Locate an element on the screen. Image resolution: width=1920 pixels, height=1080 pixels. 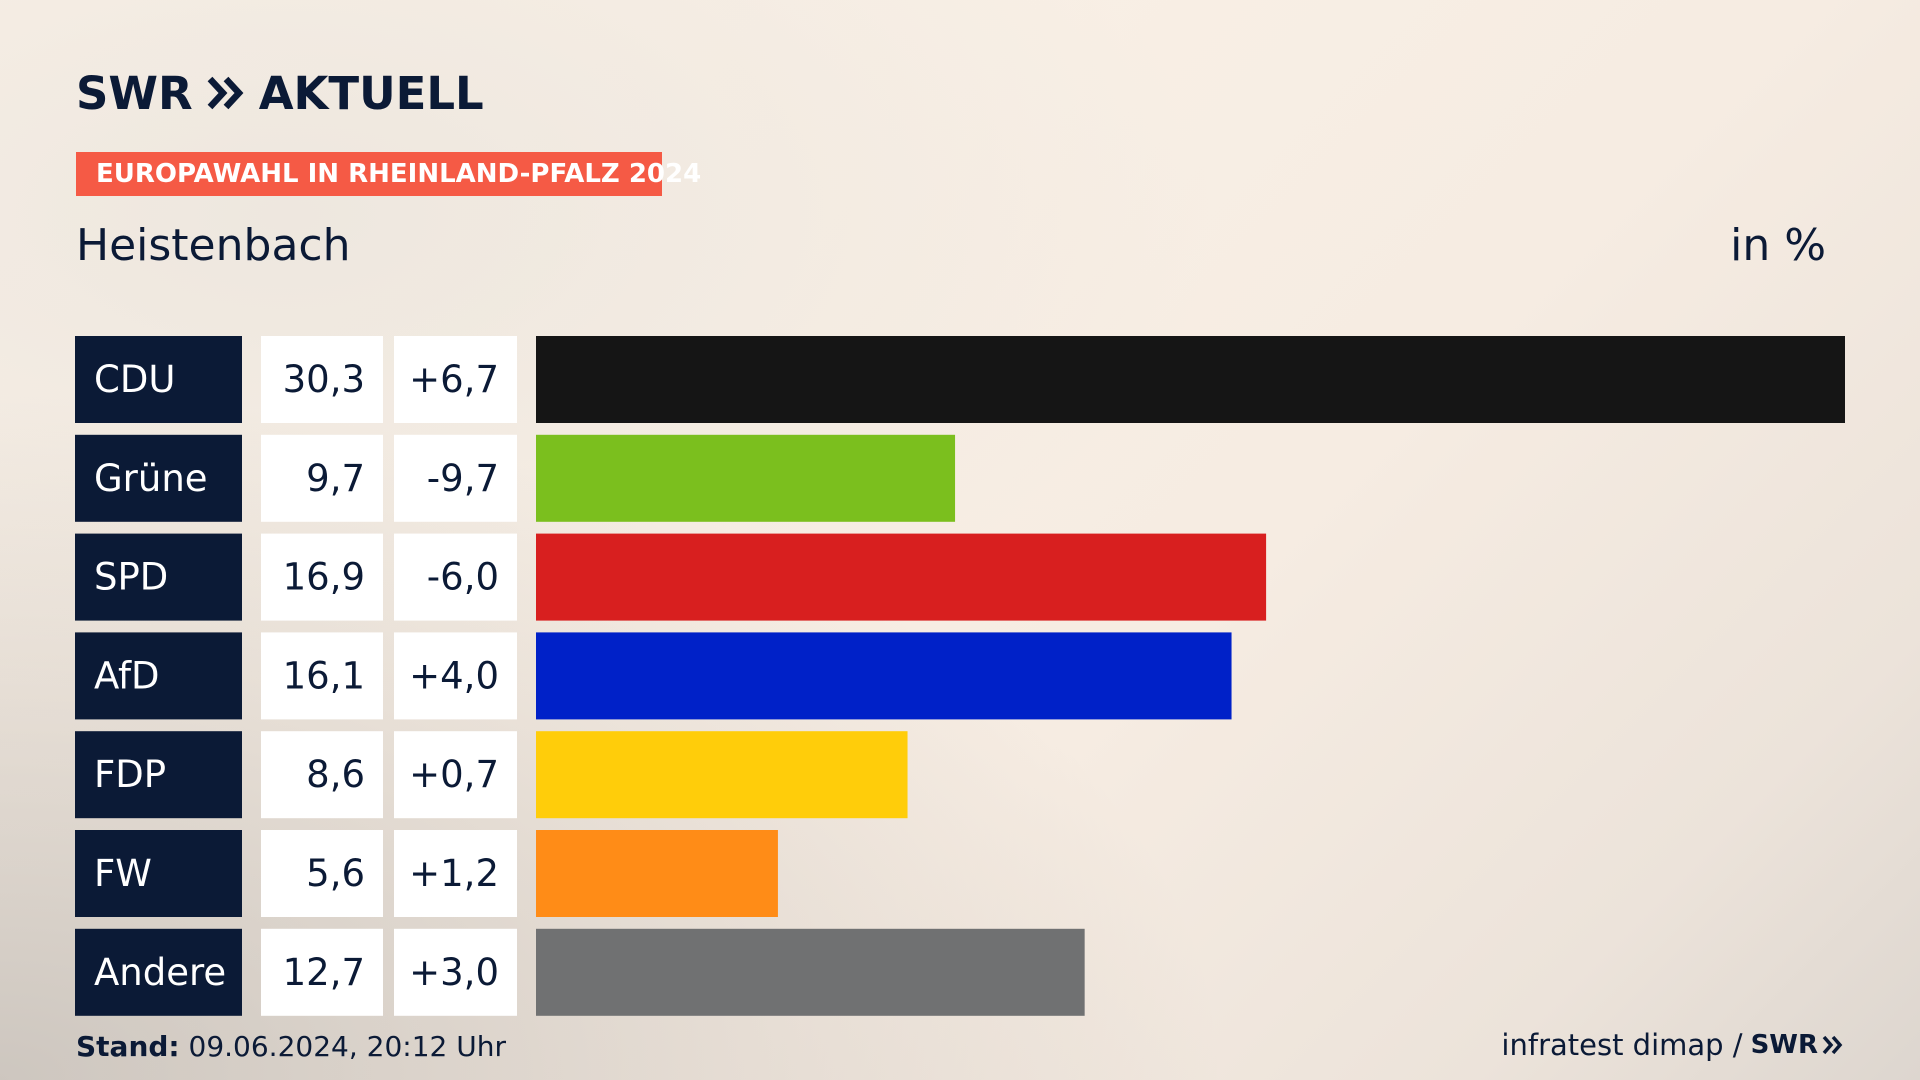
change-box-andere is located at coordinates (455, 972).